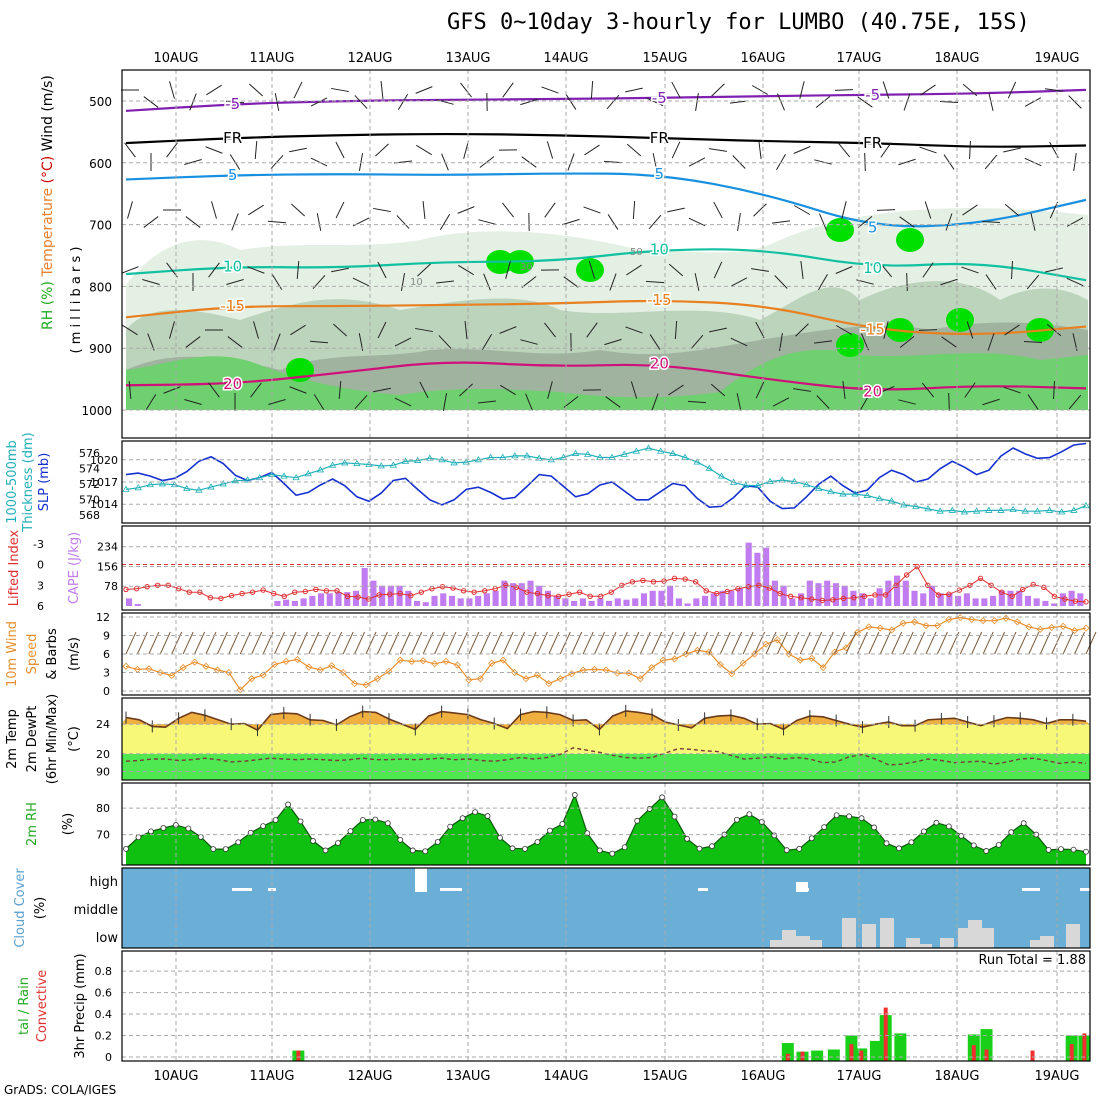 The width and height of the screenshot is (1100, 1100). I want to click on date-label-bottom: 17AUG, so click(858, 1076).